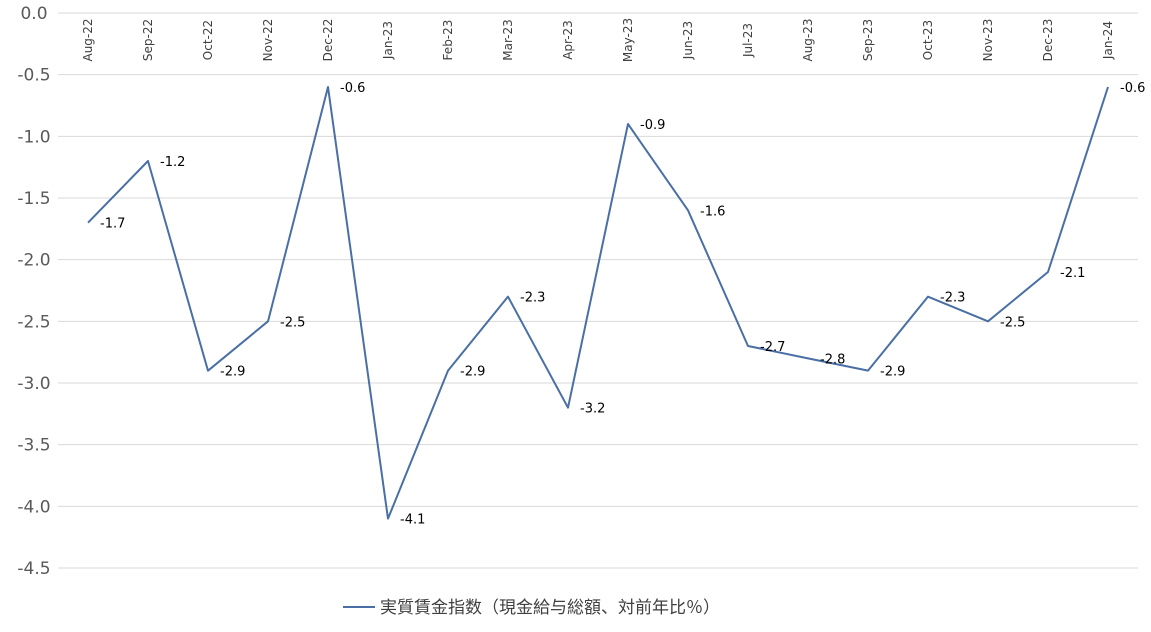 The height and width of the screenshot is (632, 1151). Describe the element at coordinates (868, 40) in the screenshot. I see `x-tick-label: Sep-23` at that location.